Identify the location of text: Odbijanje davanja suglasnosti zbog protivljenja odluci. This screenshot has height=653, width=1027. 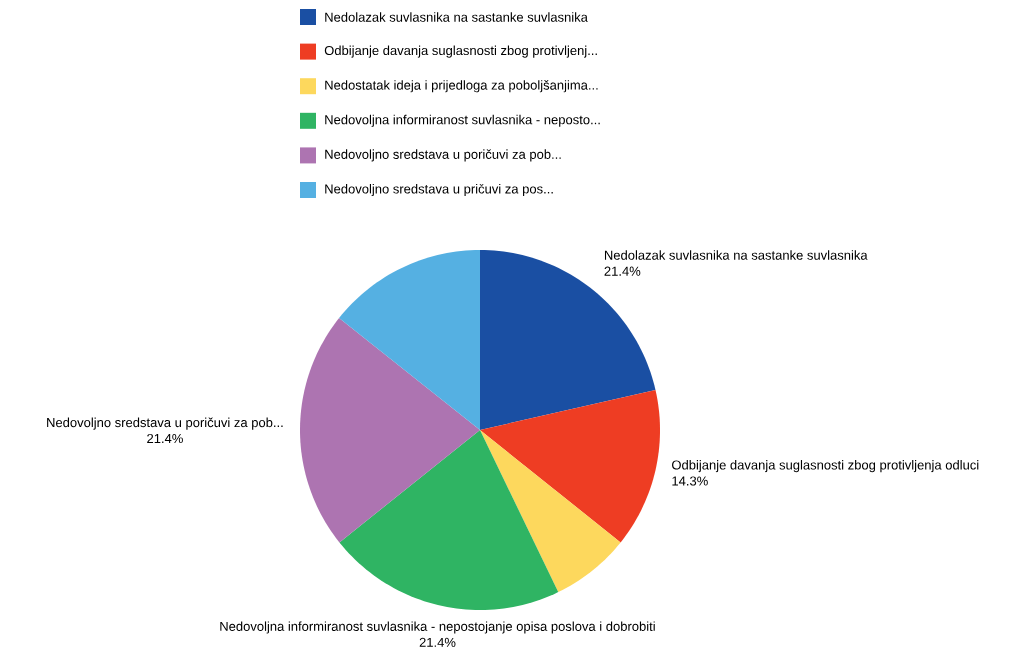
(825, 466).